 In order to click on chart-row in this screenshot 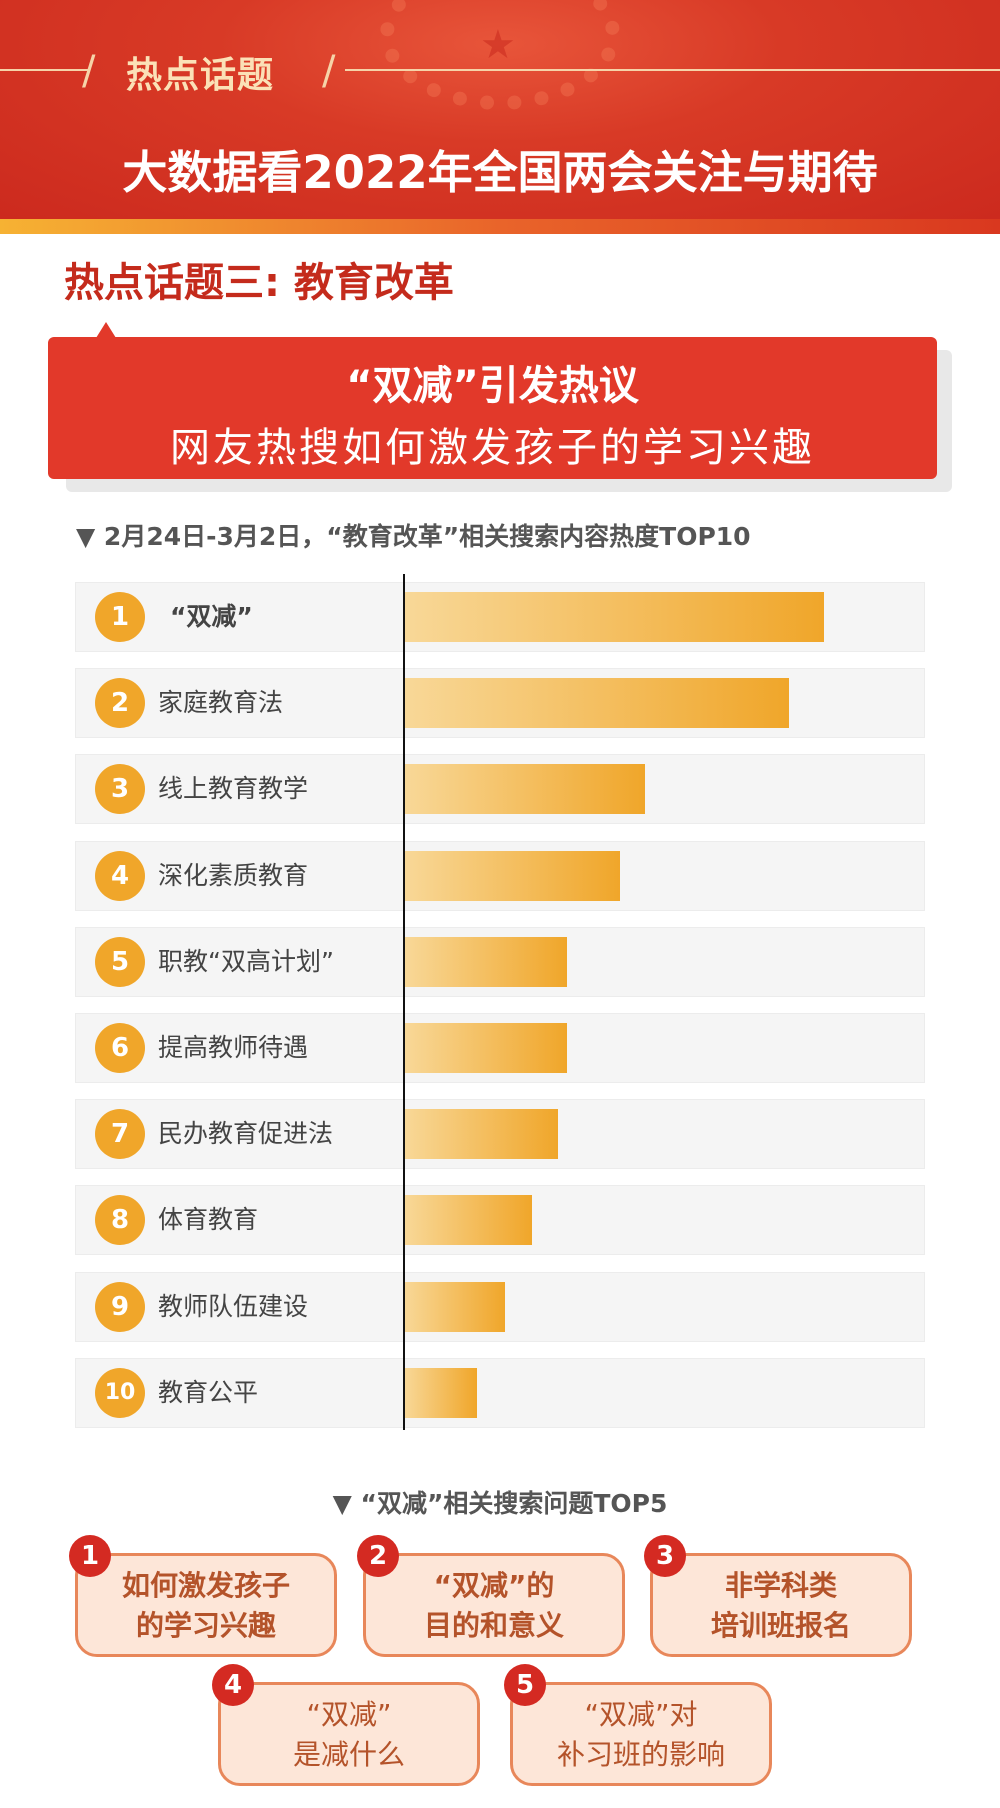, I will do `click(500, 1392)`.